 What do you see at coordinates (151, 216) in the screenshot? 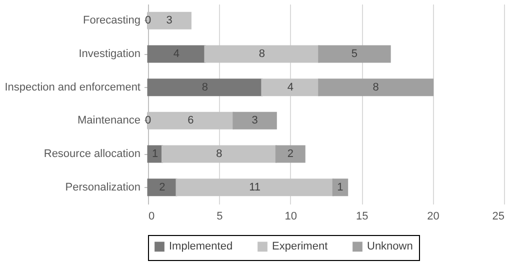
I see `x-tick-label: 0` at bounding box center [151, 216].